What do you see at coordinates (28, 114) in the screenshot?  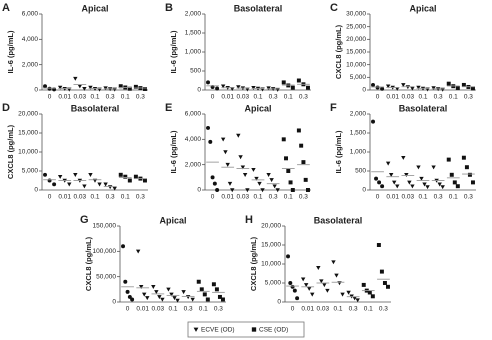 I see `y-tick-label: 20,000` at bounding box center [28, 114].